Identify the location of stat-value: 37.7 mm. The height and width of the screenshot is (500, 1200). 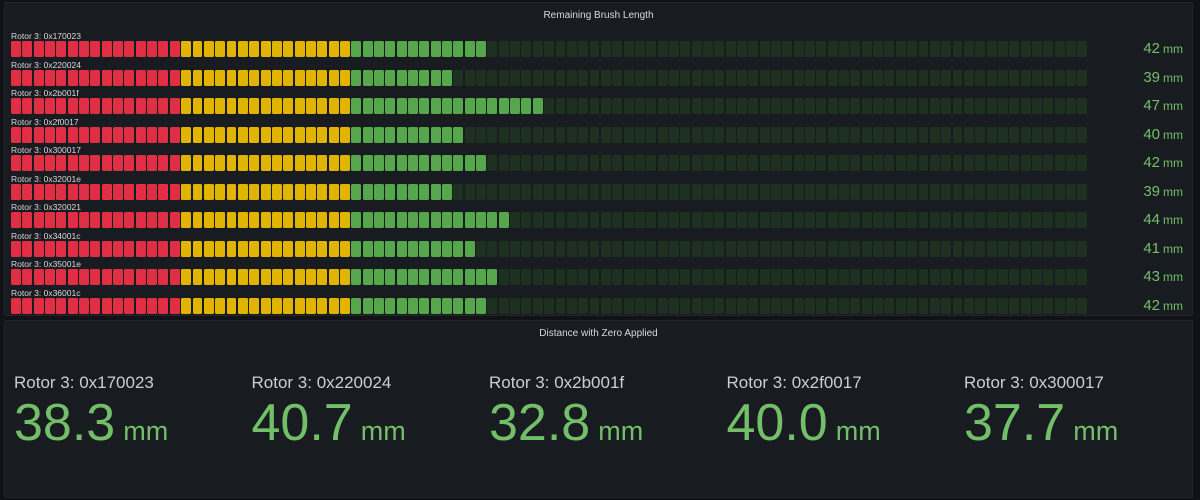
(1079, 423).